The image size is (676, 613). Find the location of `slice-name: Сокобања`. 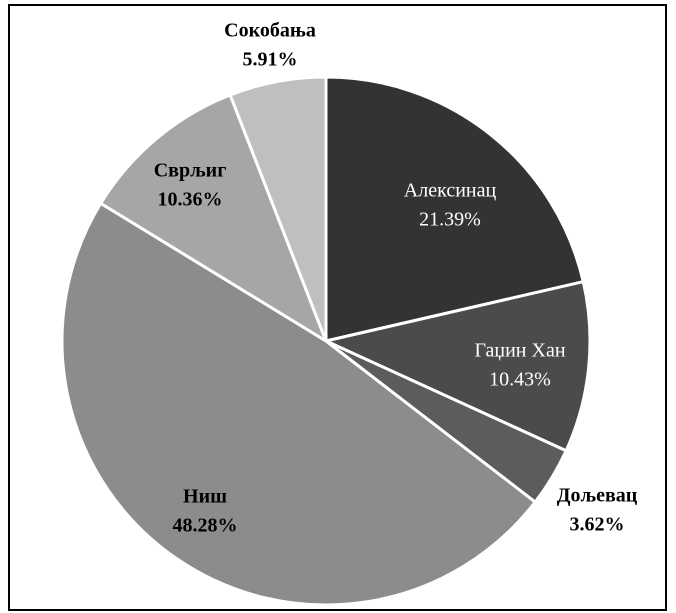

slice-name: Сокобања is located at coordinates (270, 31).